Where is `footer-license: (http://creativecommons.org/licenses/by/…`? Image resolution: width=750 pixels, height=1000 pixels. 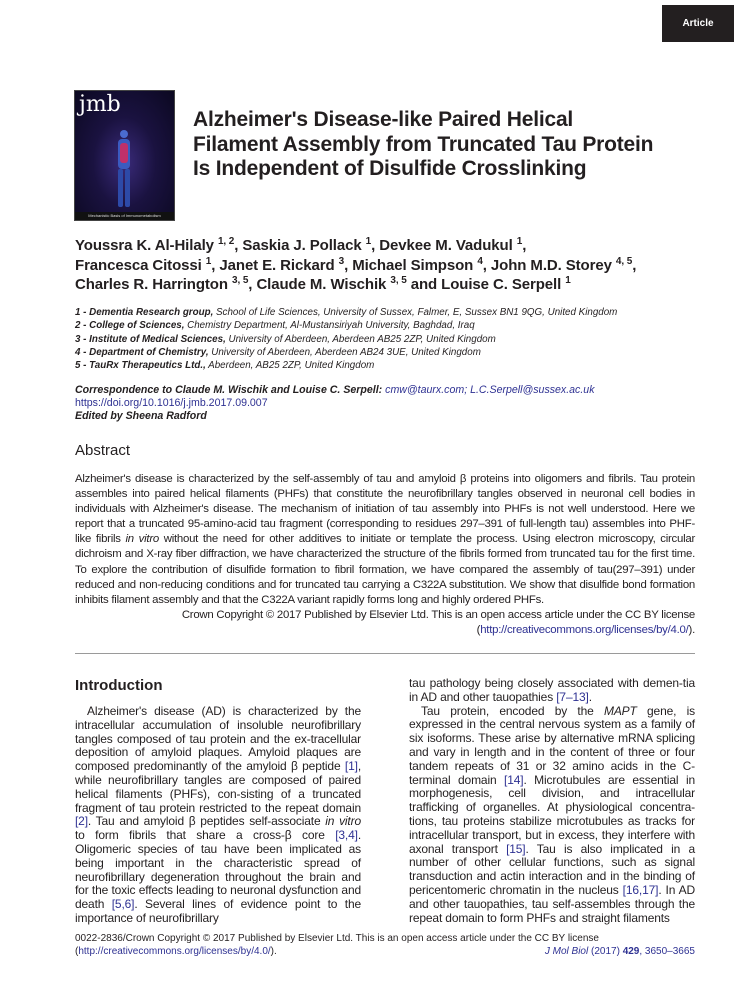
footer-license: (http://creativecommons.org/licenses/by/… is located at coordinates (176, 951).